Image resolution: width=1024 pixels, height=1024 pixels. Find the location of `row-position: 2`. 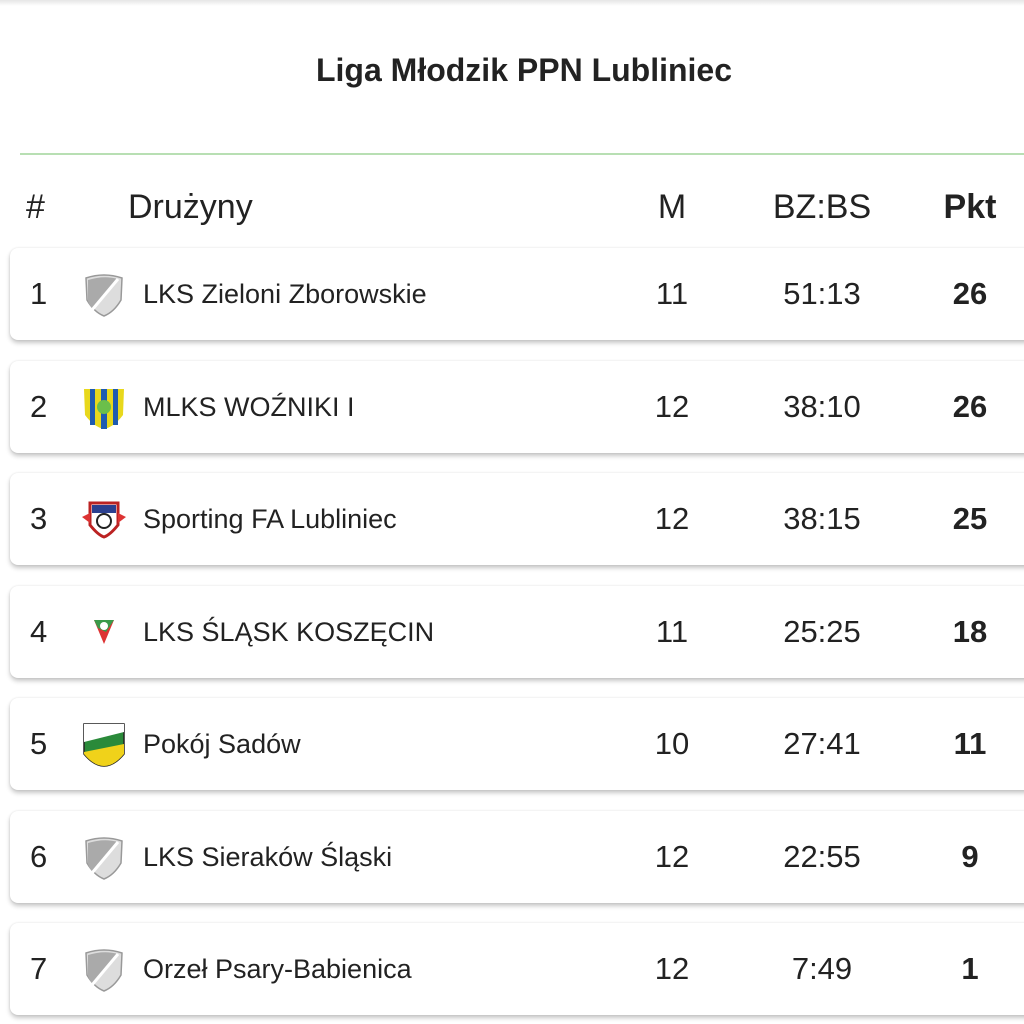

row-position: 2 is located at coordinates (39, 406).